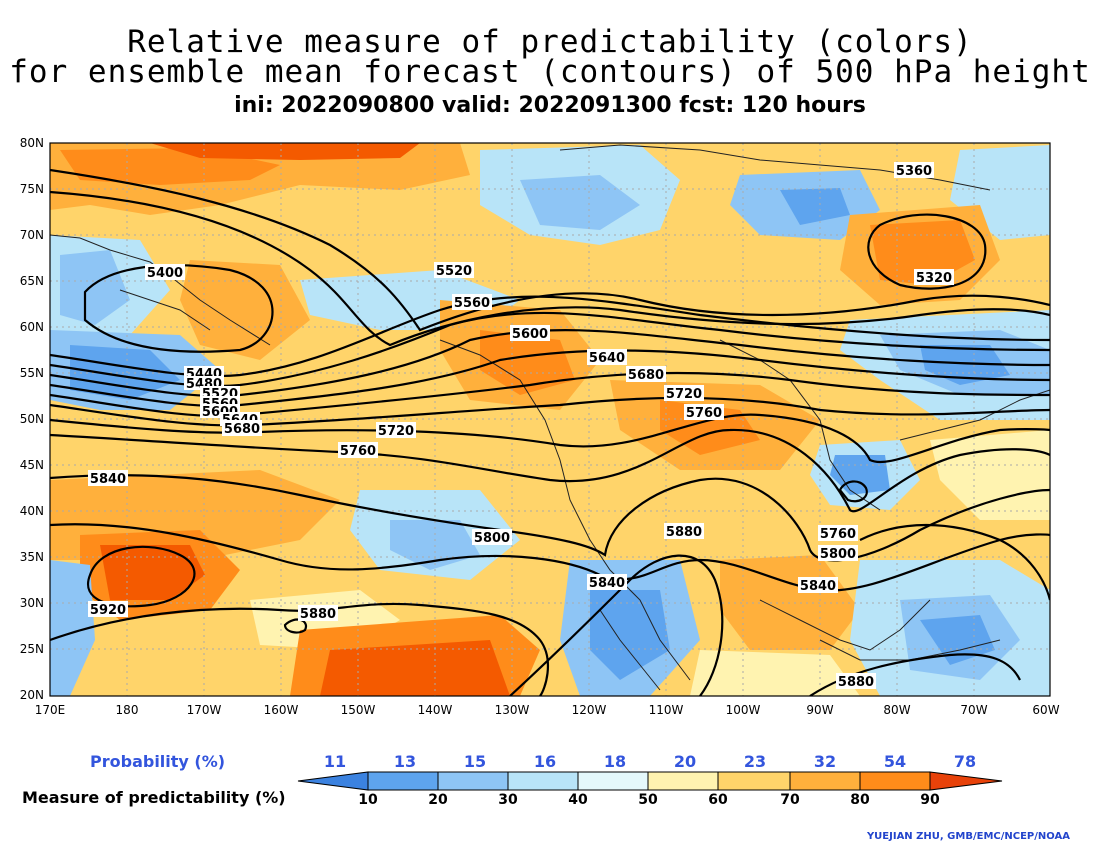 The height and width of the screenshot is (850, 1100). What do you see at coordinates (790, 800) in the screenshot?
I see `measure-value: 70` at bounding box center [790, 800].